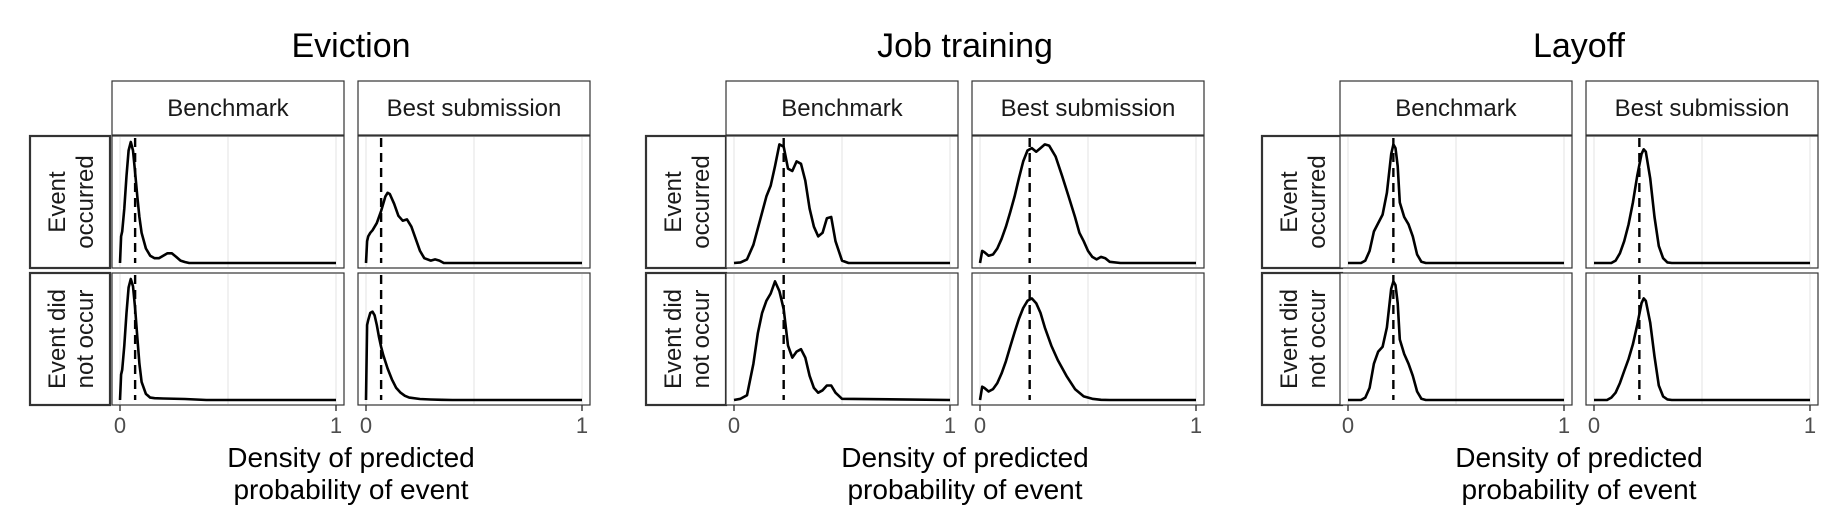  Describe the element at coordinates (1579, 46) in the screenshot. I see `chart-title: Layoff` at that location.